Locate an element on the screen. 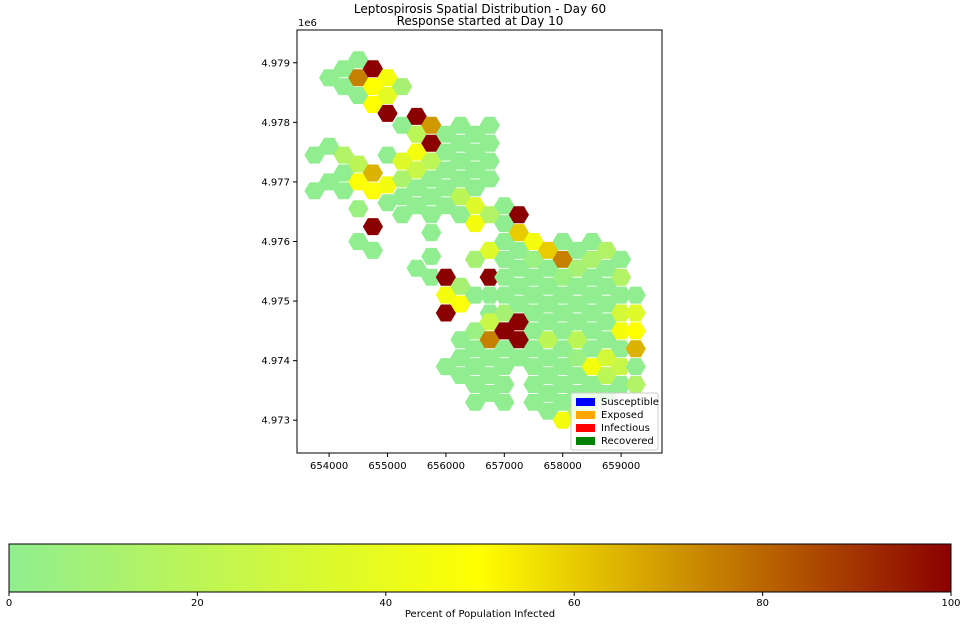  y-tick-label: 4.974 is located at coordinates (275, 361).